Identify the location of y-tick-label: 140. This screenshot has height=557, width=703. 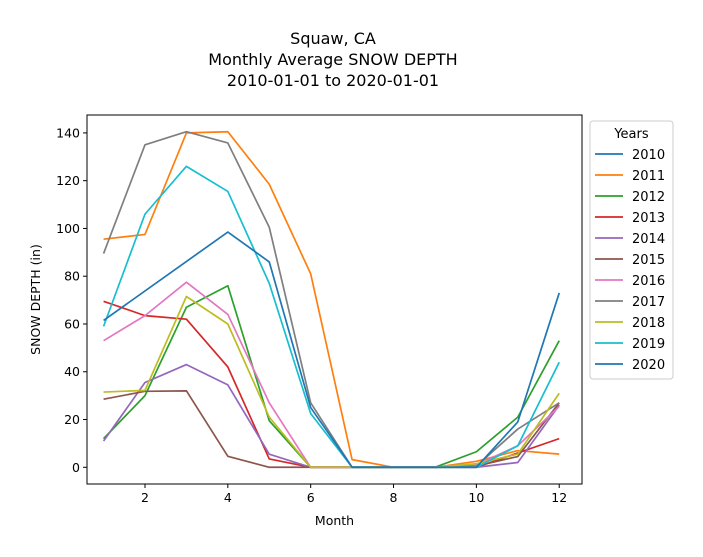
(68, 132).